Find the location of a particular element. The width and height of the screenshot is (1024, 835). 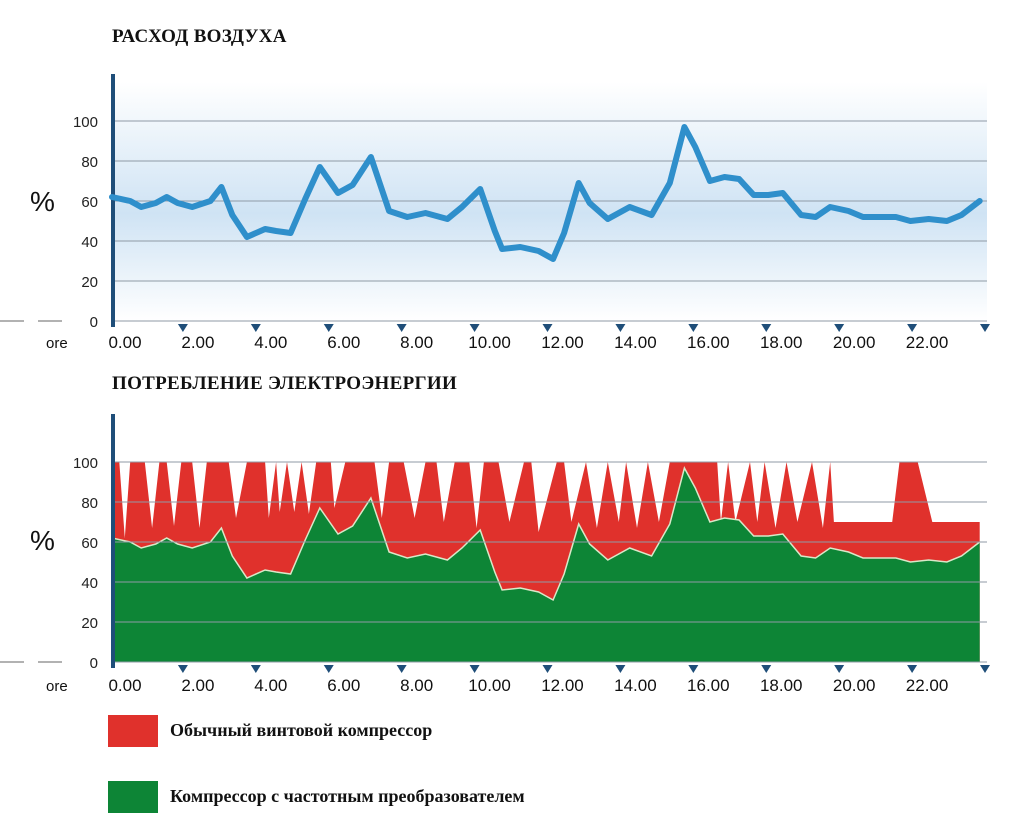

x-tick-label: 0.00 is located at coordinates (124, 685).